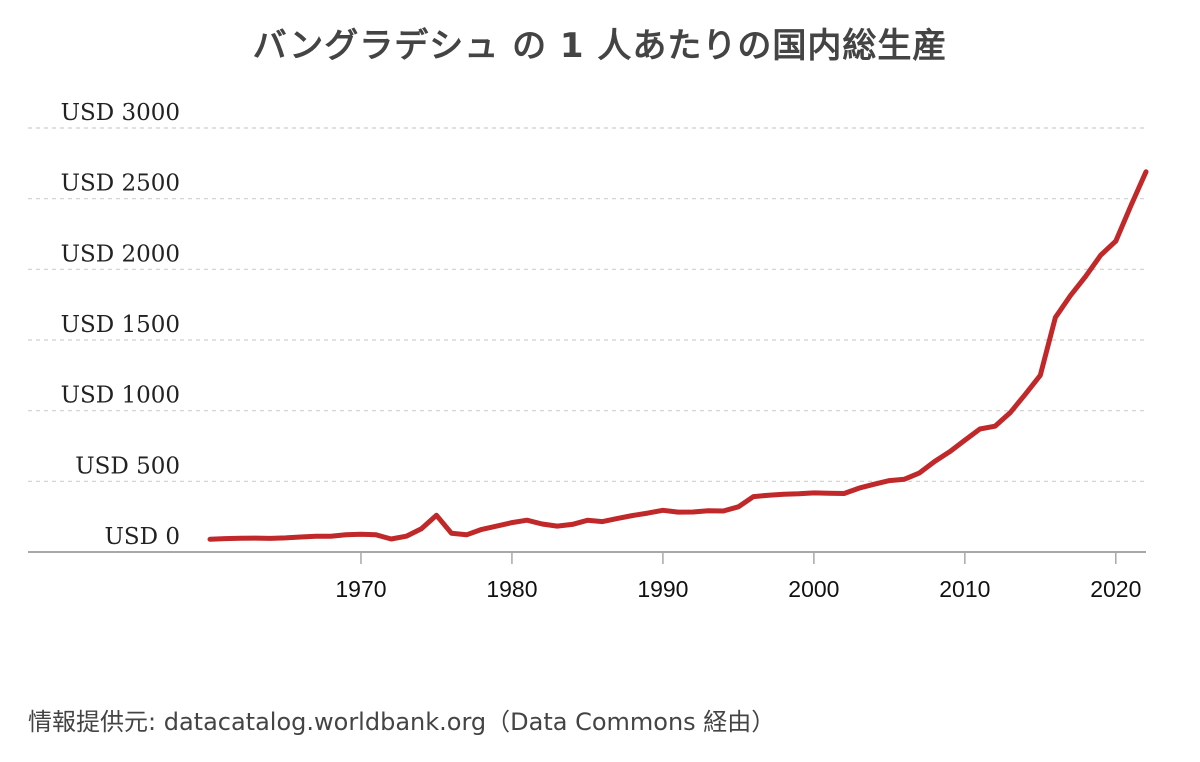  I want to click on y-tick-label: USD 1500, so click(120, 325).